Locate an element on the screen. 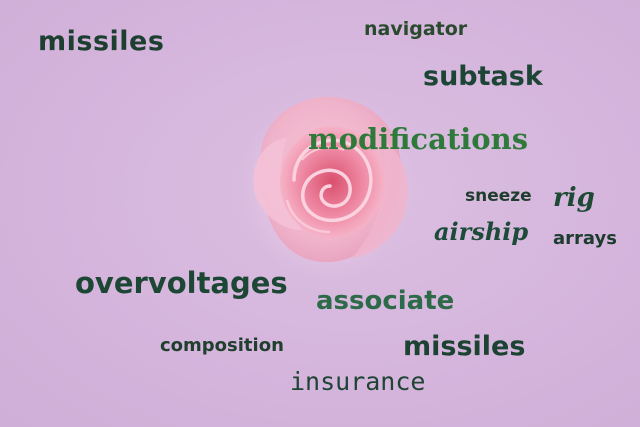 The width and height of the screenshot is (640, 427). word-missiles-bottom: missiles is located at coordinates (464, 346).